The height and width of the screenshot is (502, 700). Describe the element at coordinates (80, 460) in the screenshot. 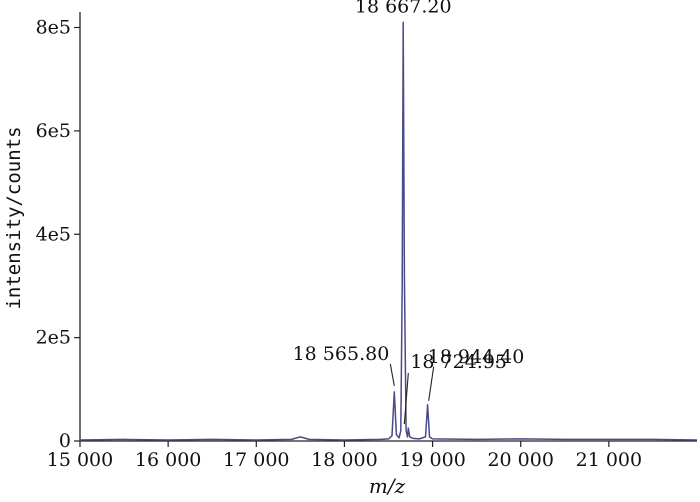

I see `x-tick-label: 15 000` at that location.